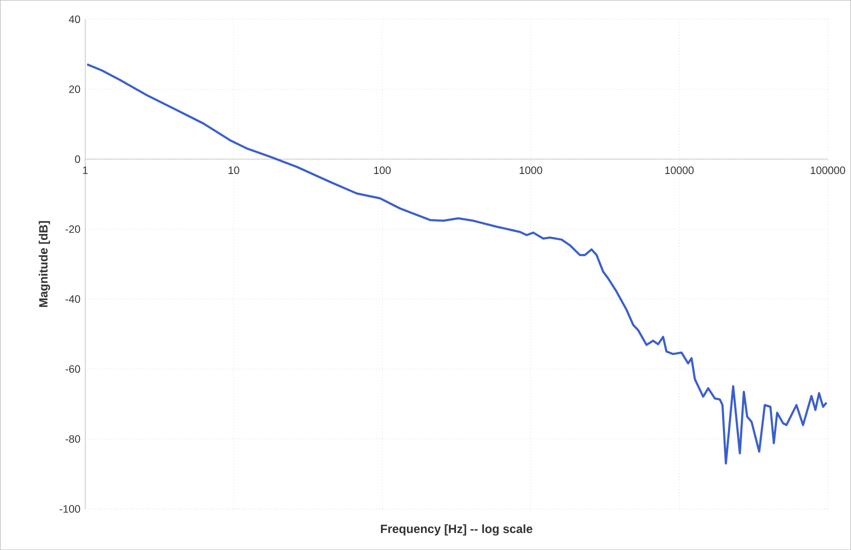  Describe the element at coordinates (73, 369) in the screenshot. I see `y-tick-label: -60` at that location.